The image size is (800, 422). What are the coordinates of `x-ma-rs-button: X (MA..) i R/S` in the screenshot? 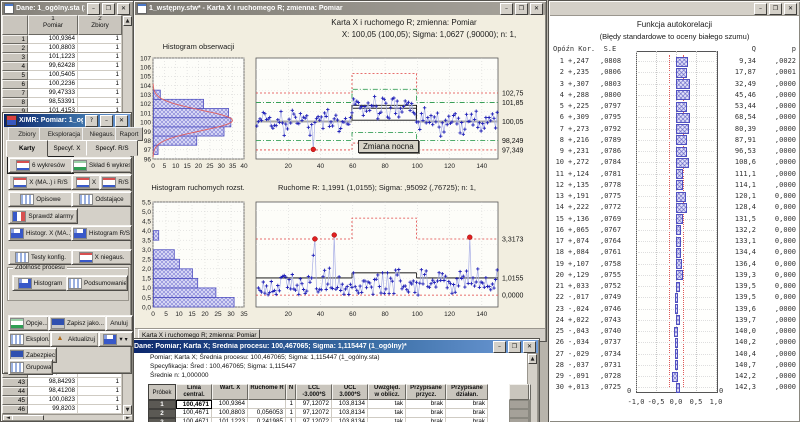 It's located at (40, 182).